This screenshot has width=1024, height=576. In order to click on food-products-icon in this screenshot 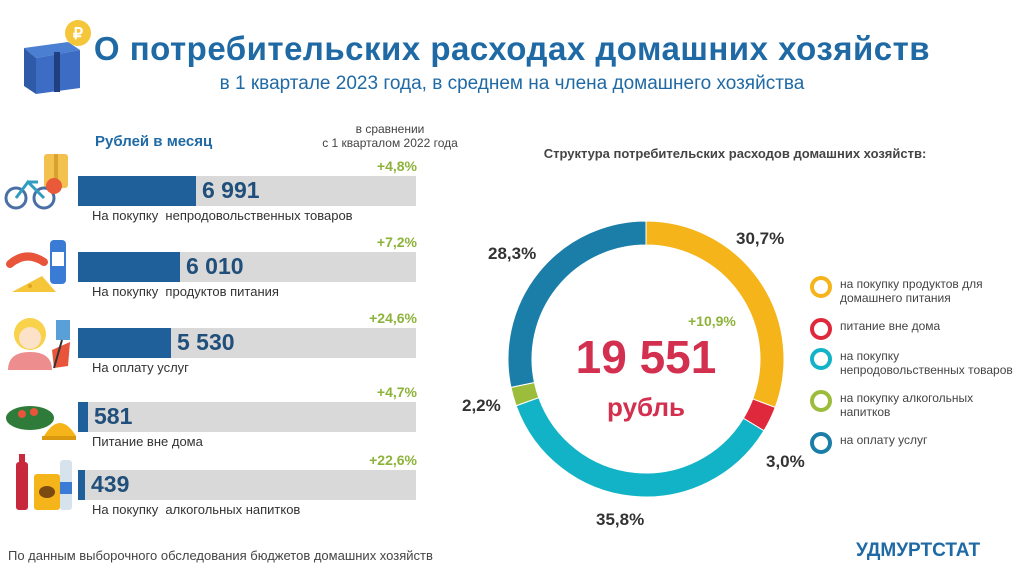, I will do `click(36, 266)`.